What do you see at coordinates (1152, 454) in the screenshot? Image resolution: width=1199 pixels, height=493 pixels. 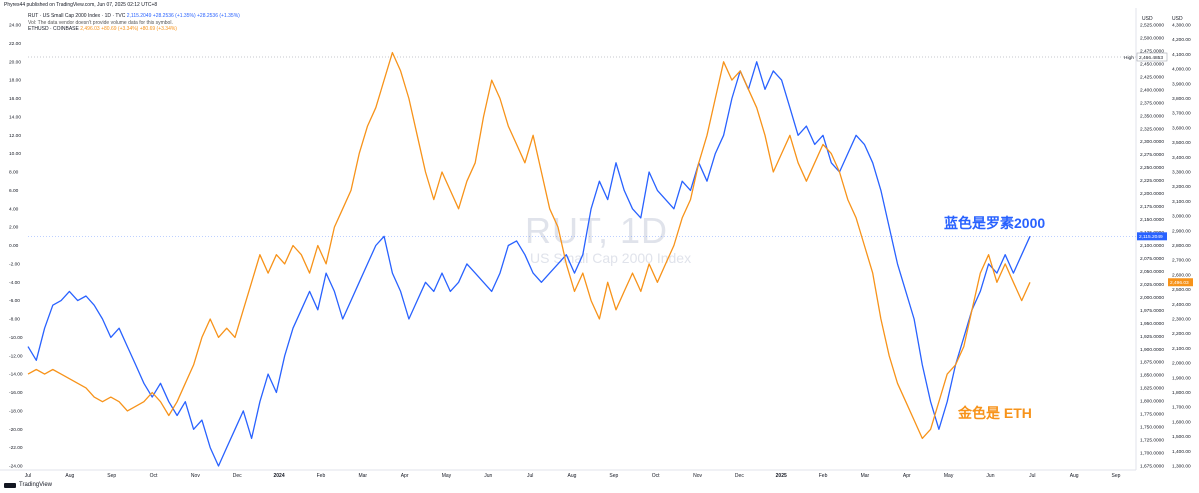 I see `rut-axis-tick: 1,700.0000` at bounding box center [1152, 454].